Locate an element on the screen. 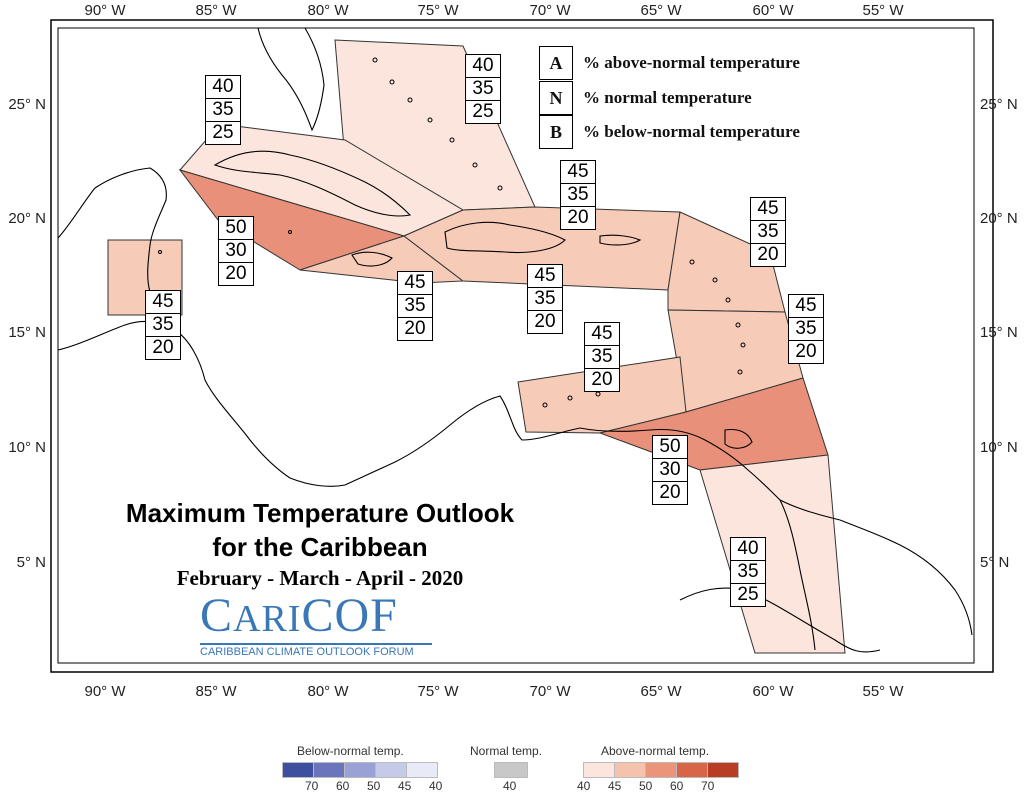 The image size is (1030, 793). legend-row-below: B % below-normal temperature is located at coordinates (669, 132).